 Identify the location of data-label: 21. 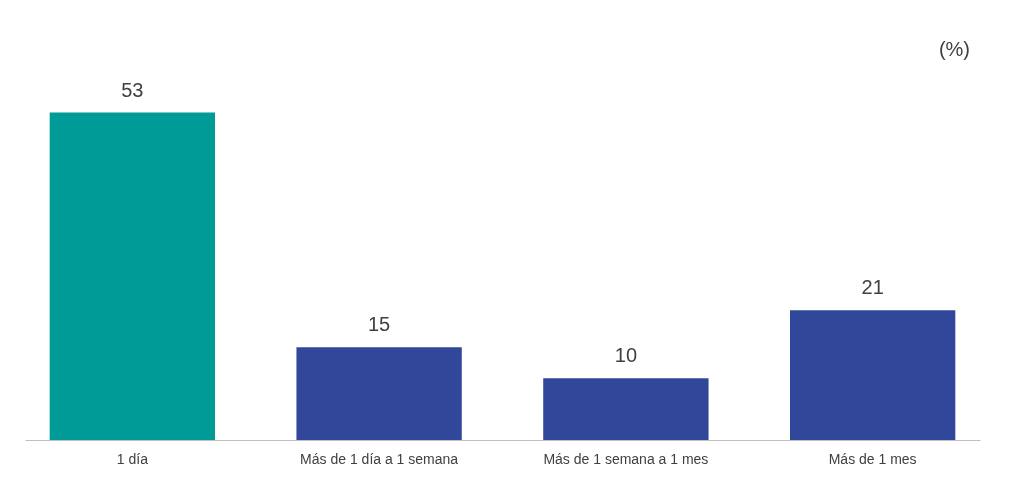
(872, 287).